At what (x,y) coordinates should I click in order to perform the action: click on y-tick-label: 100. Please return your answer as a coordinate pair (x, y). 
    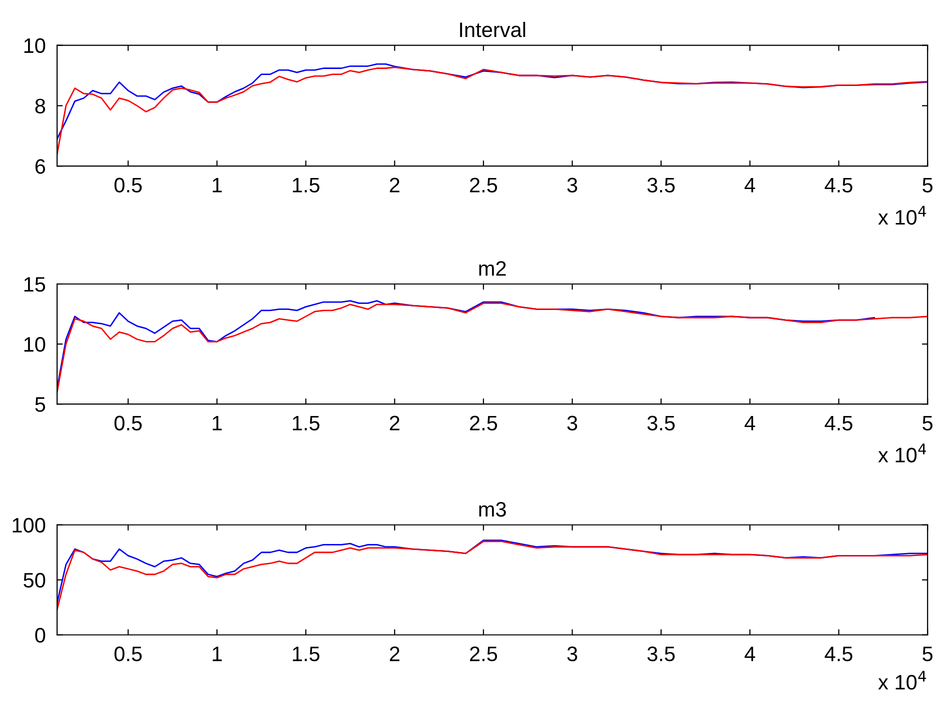
    Looking at the image, I should click on (29, 525).